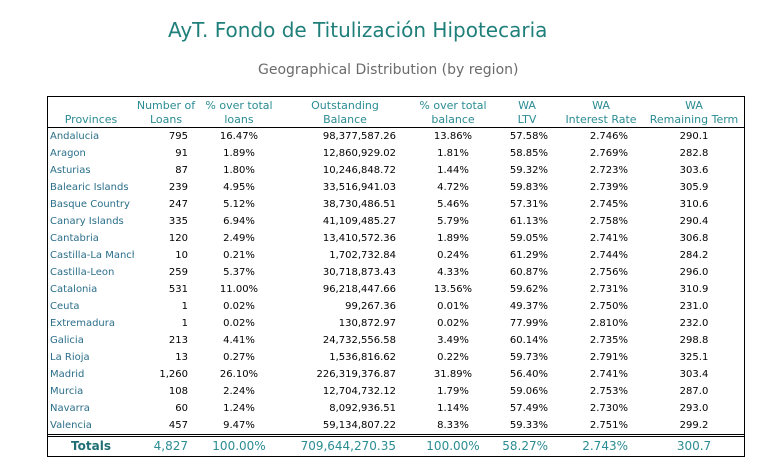 The width and height of the screenshot is (784, 473). Describe the element at coordinates (184, 323) in the screenshot. I see `loans-cell: 1` at that location.